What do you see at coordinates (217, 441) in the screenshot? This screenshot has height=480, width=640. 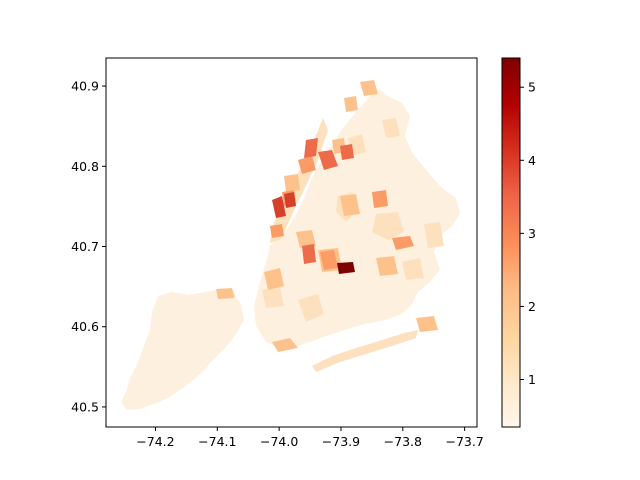 I see `x-tick-label: −74.1` at bounding box center [217, 441].